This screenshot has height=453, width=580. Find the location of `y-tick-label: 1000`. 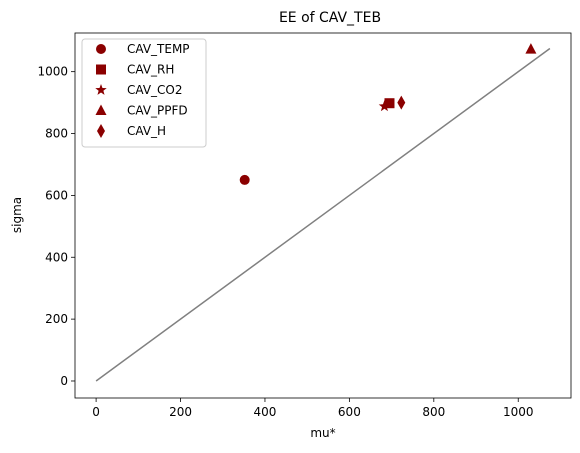

y-tick-label: 1000 is located at coordinates (52, 72).